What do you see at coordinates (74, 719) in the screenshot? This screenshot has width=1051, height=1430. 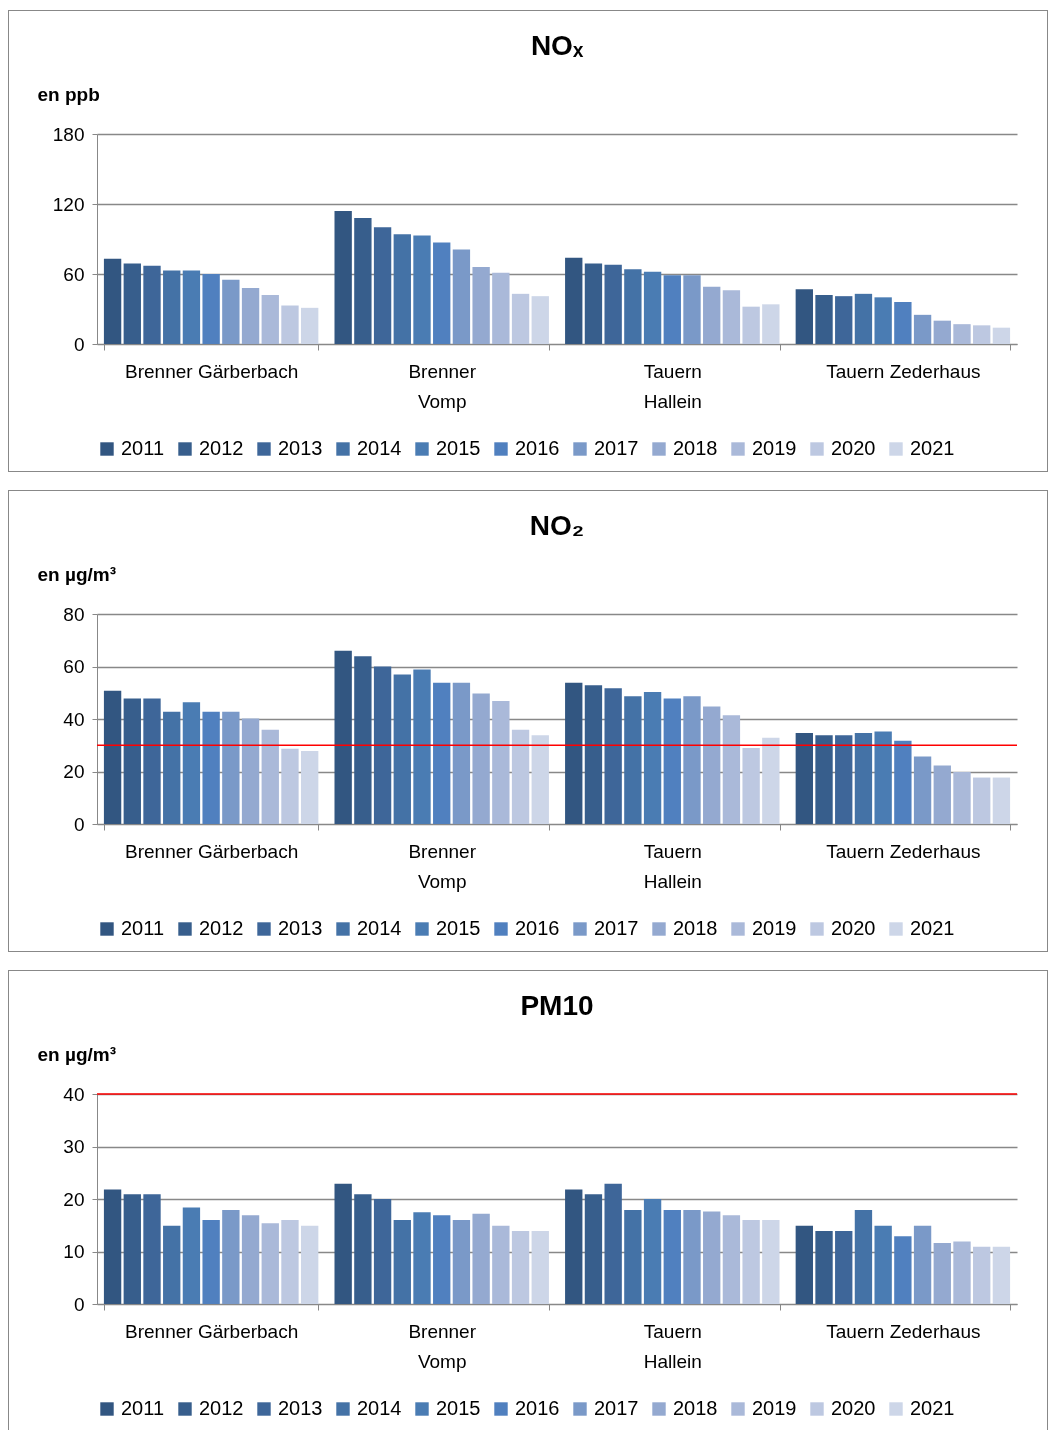 I see `y-tick-label: 40` at bounding box center [74, 719].